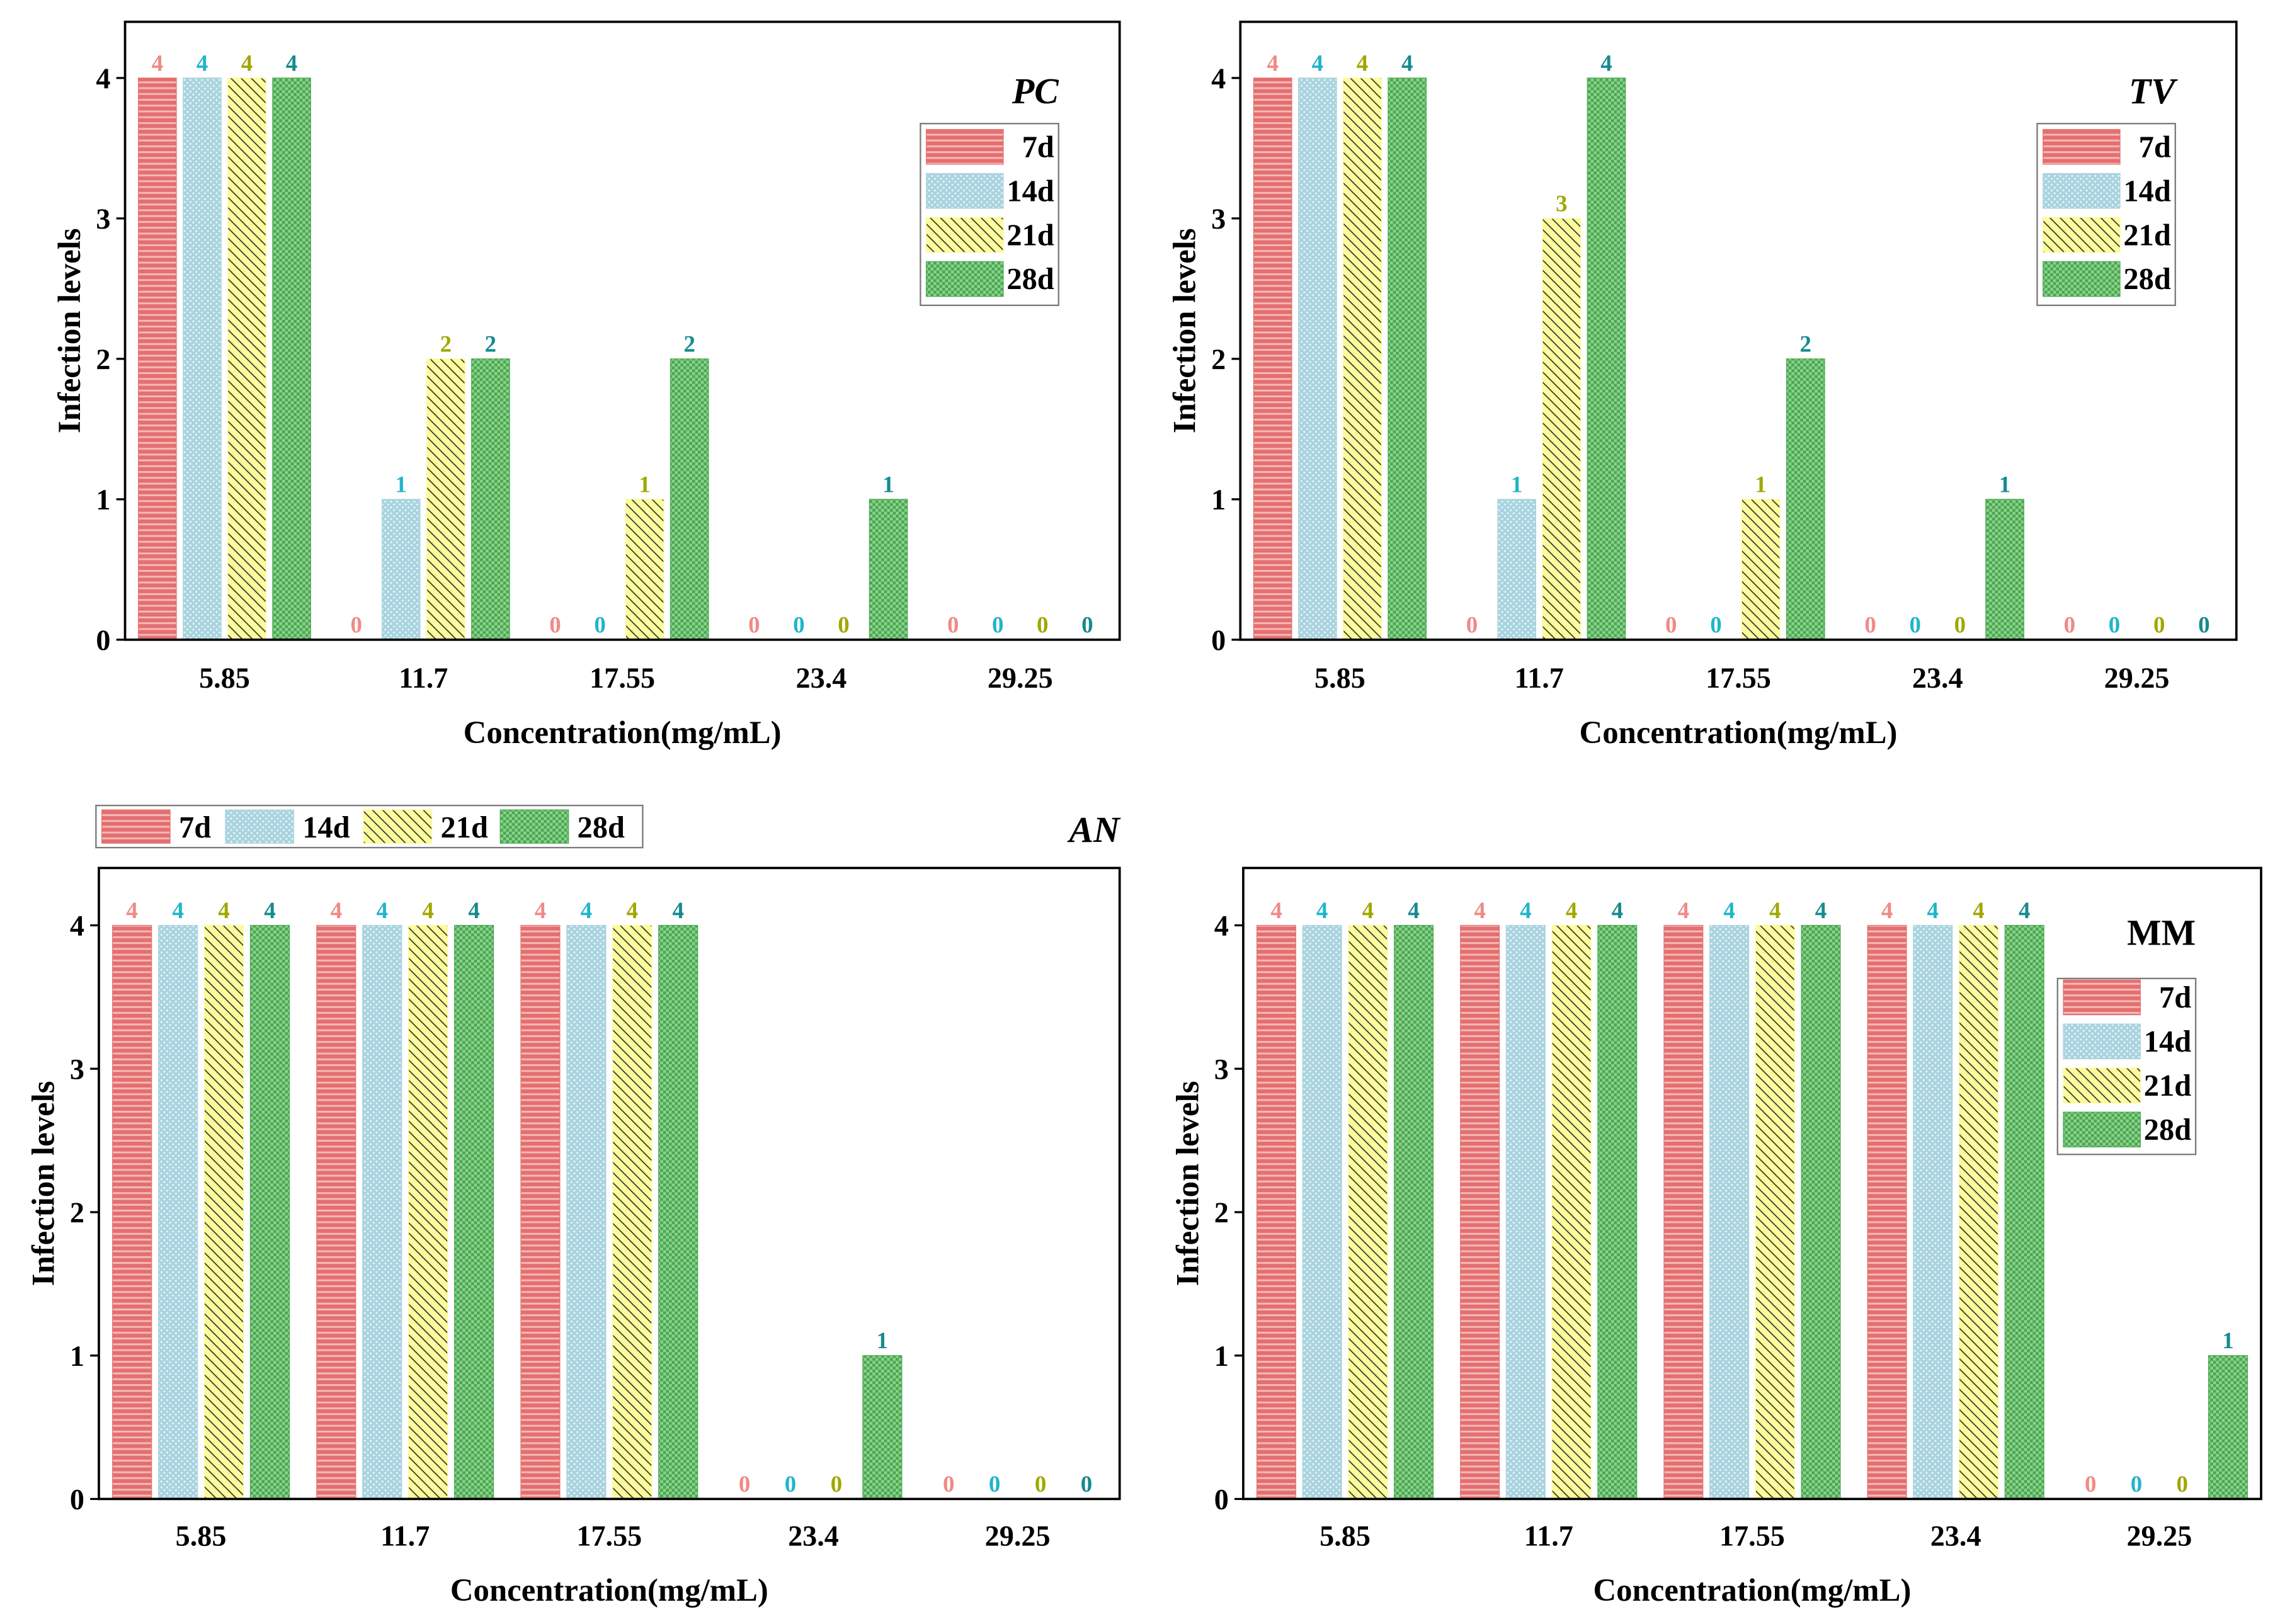 This screenshot has width=2280, height=1624. What do you see at coordinates (77, 1069) in the screenshot?
I see `y-tick-label: 3` at bounding box center [77, 1069].